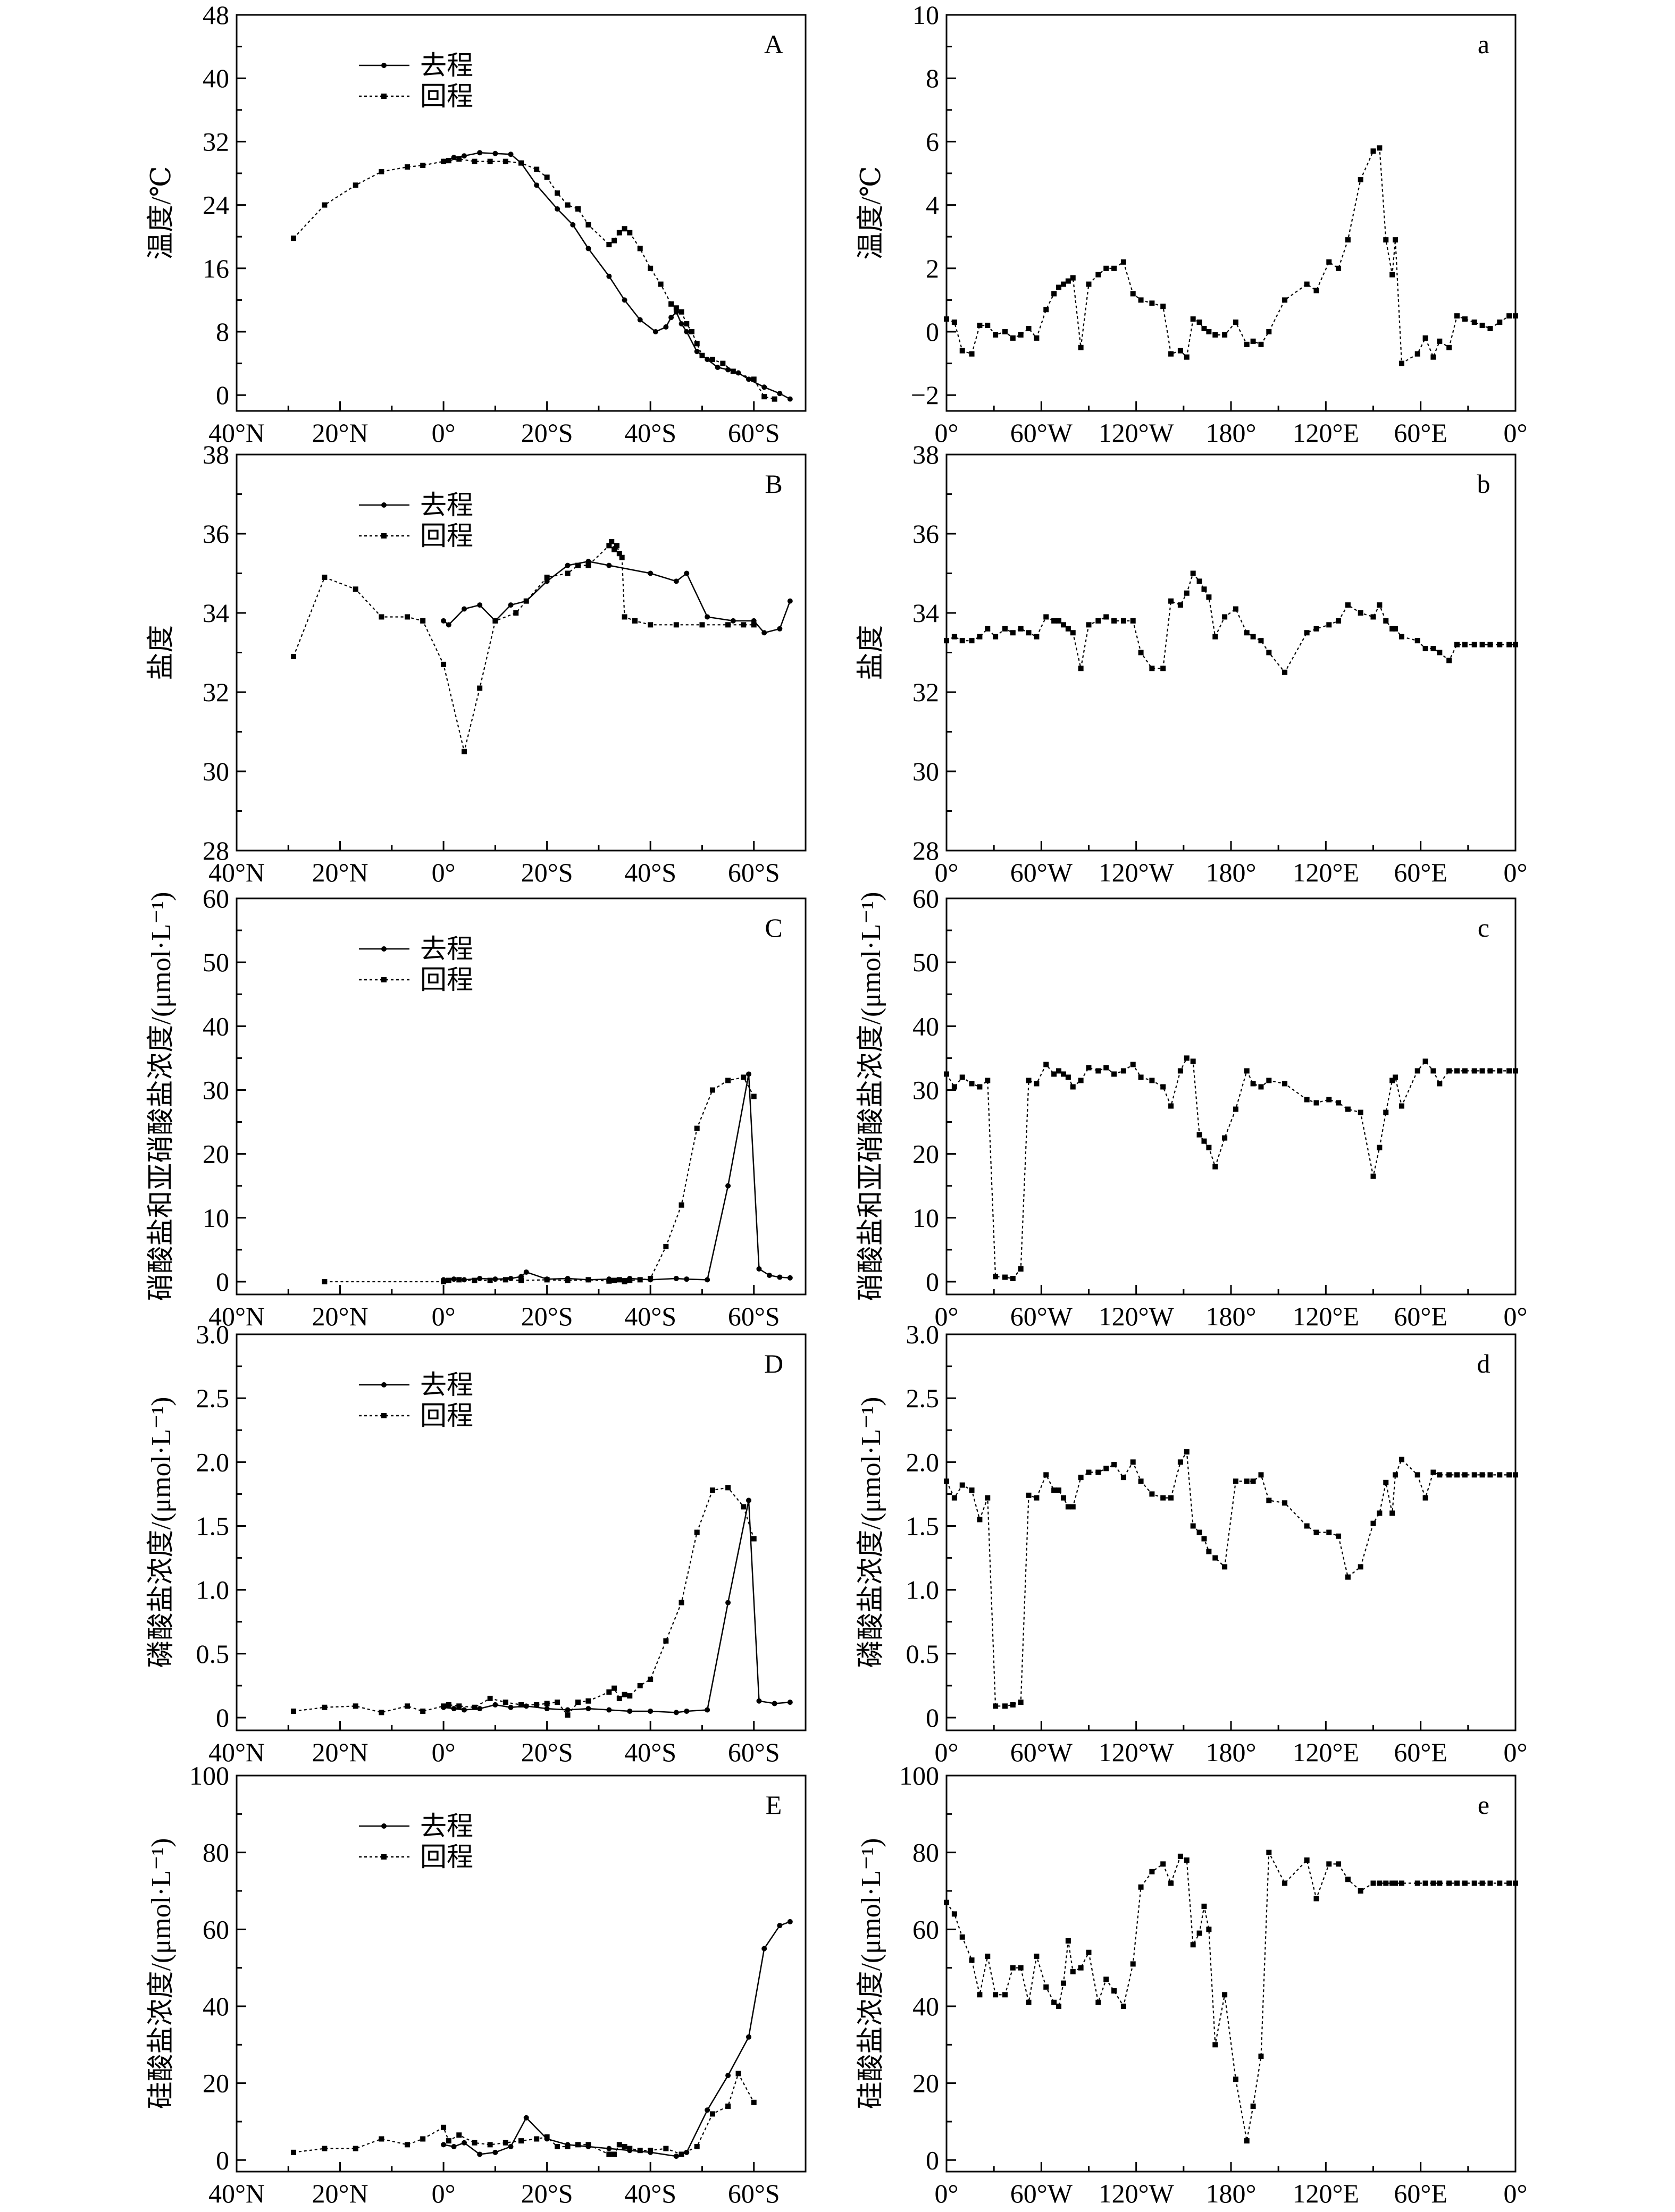 Image resolution: width=1675 pixels, height=2212 pixels. Describe the element at coordinates (216, 898) in the screenshot. I see `y-tick-label: 60` at that location.